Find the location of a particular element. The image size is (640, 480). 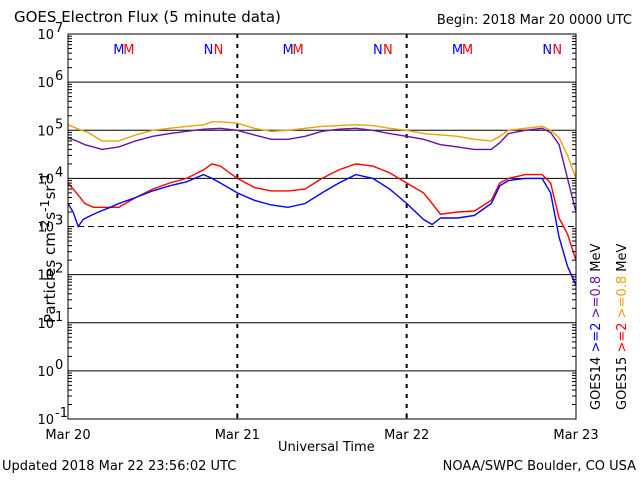

y-tick-label: 10 3 is located at coordinates (50, 225).